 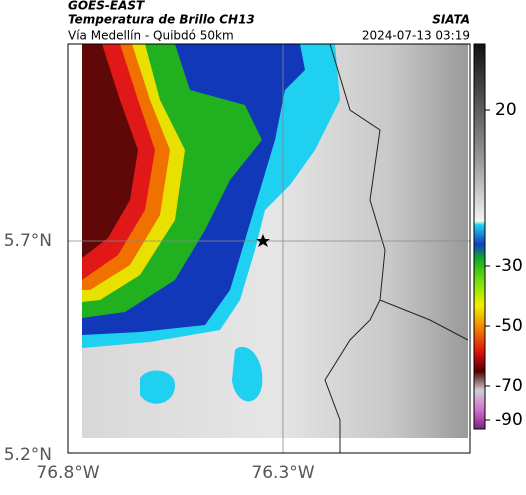 What do you see at coordinates (263, 240) in the screenshot?
I see `location-star` at bounding box center [263, 240].